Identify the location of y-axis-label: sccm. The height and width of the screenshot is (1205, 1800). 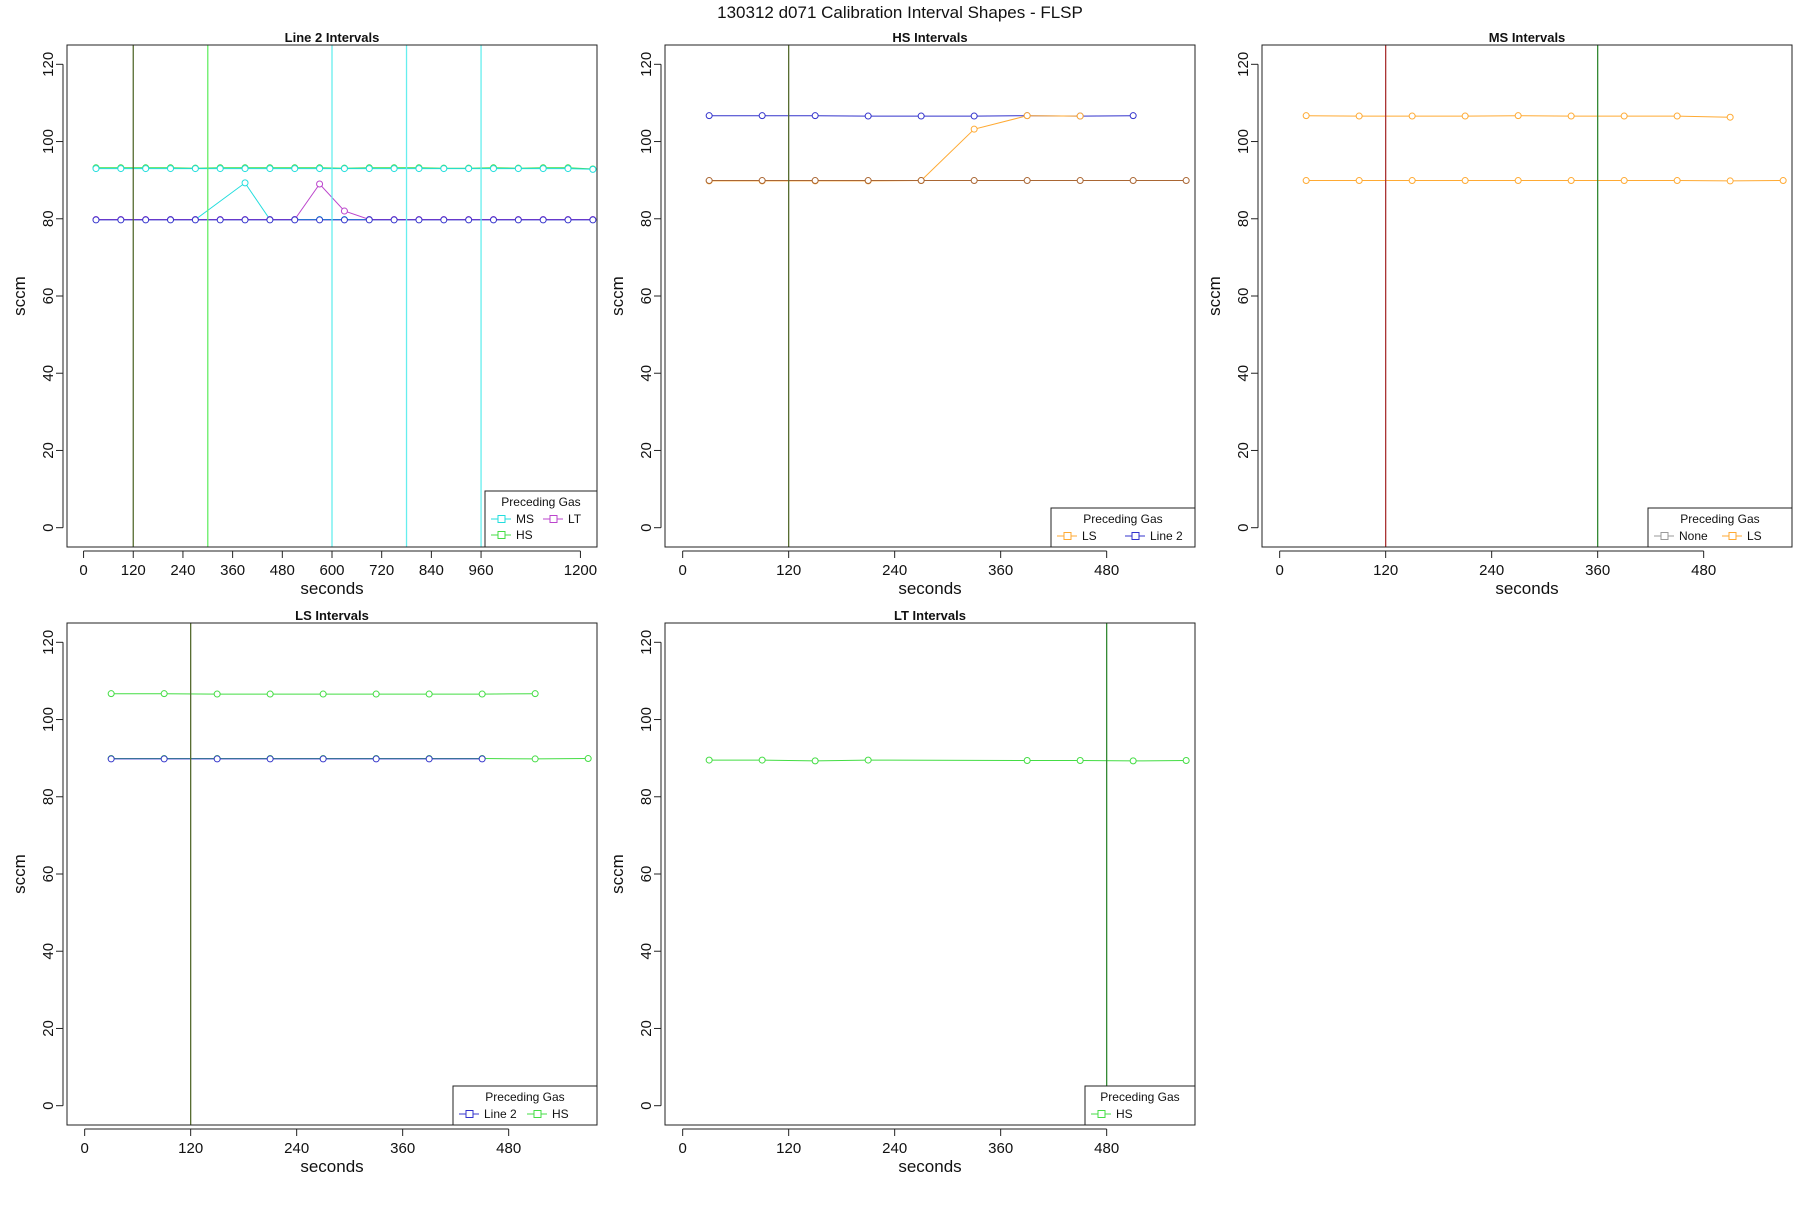
(617, 296).